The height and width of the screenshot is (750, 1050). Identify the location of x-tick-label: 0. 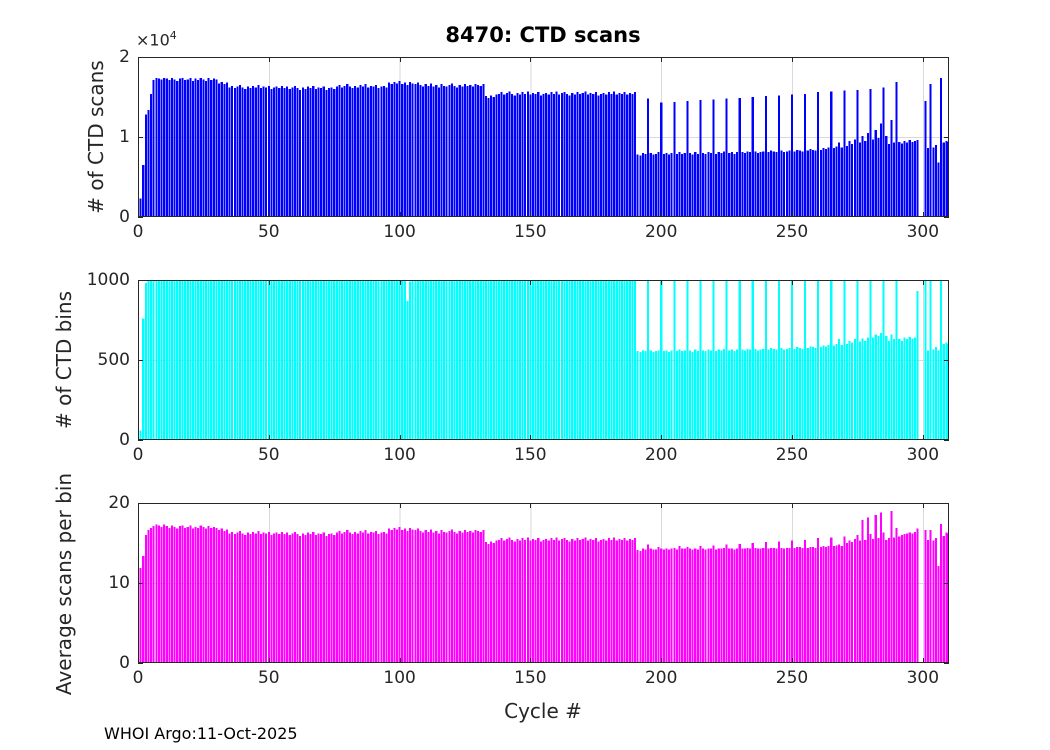
(138, 678).